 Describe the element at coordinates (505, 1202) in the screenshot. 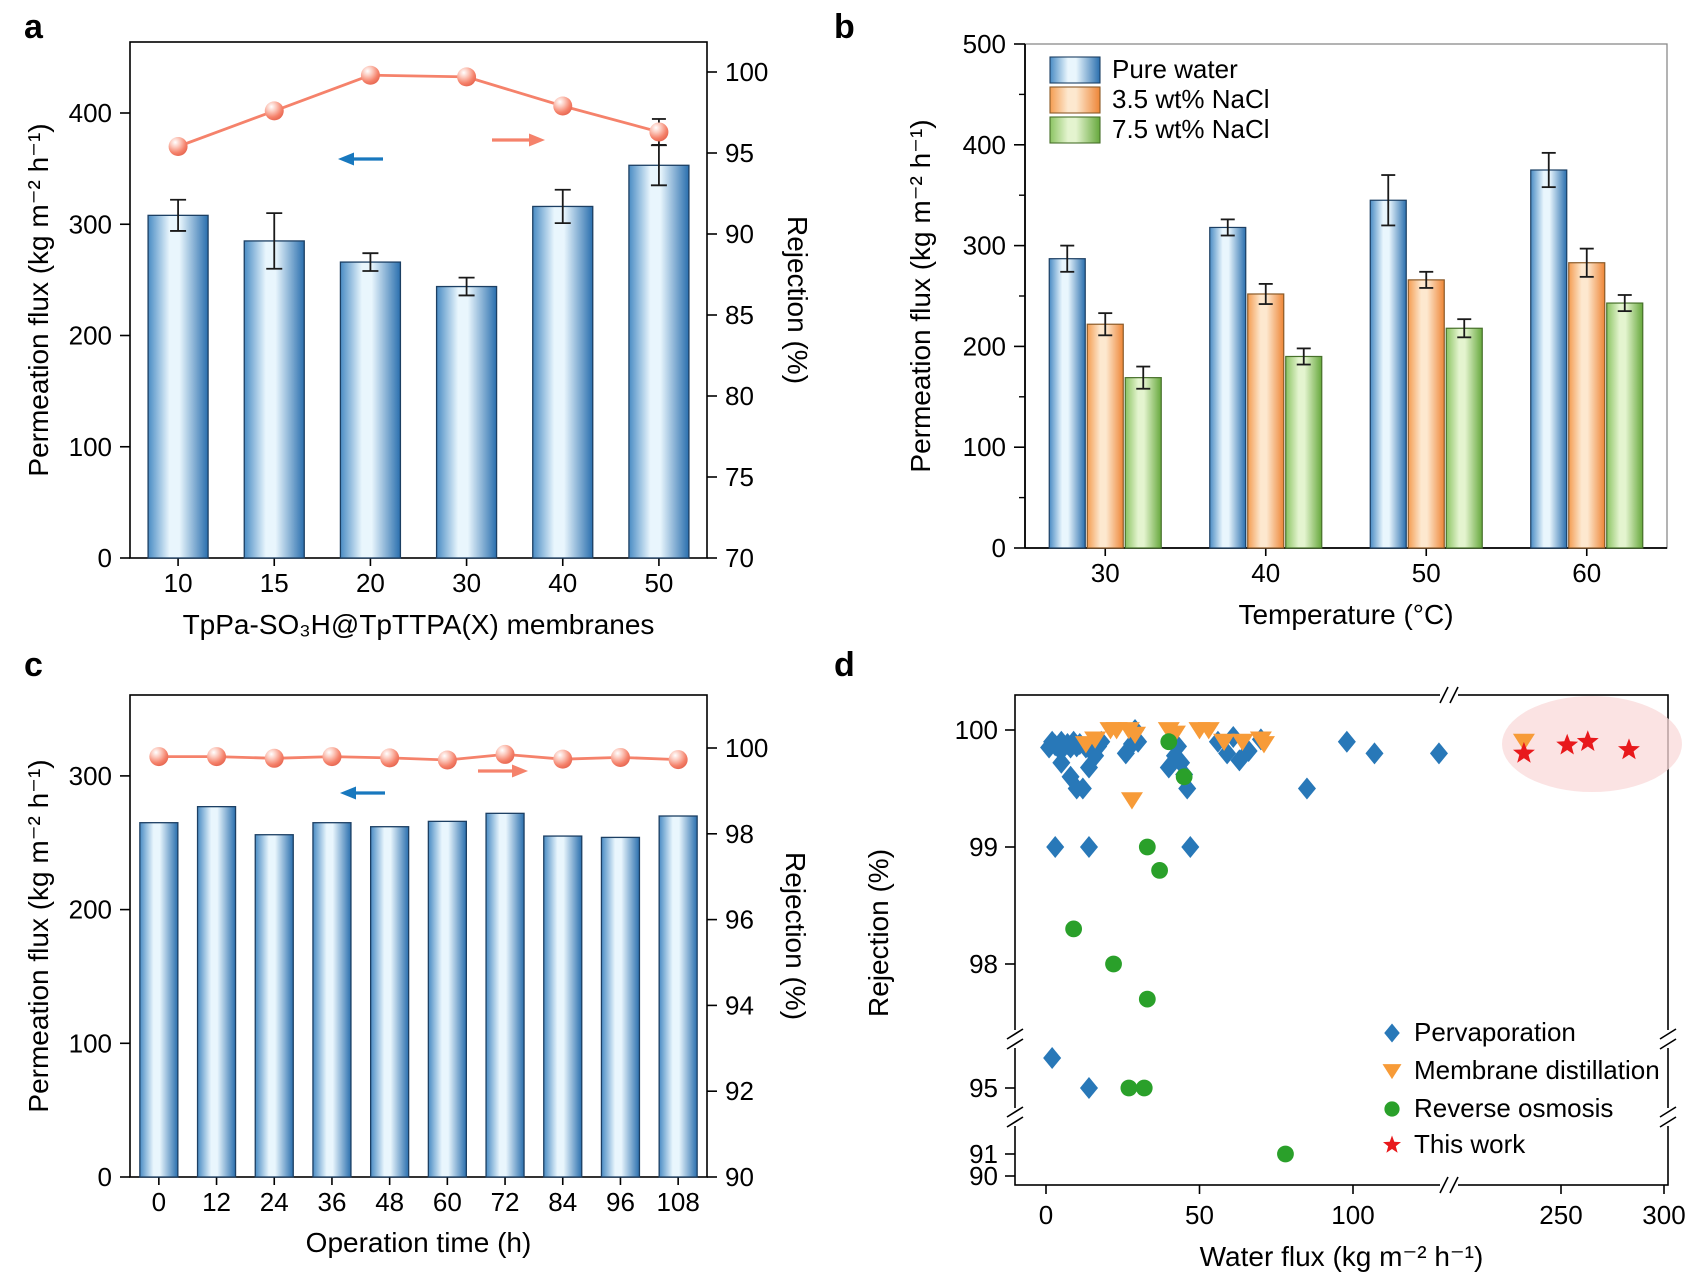

I see `x-tick-label: 72` at that location.